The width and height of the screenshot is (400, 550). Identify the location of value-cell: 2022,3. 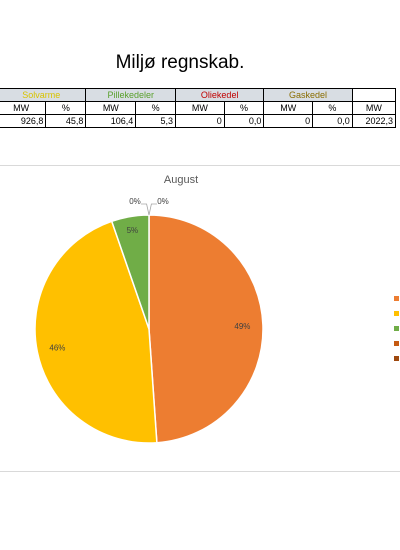
(374, 121).